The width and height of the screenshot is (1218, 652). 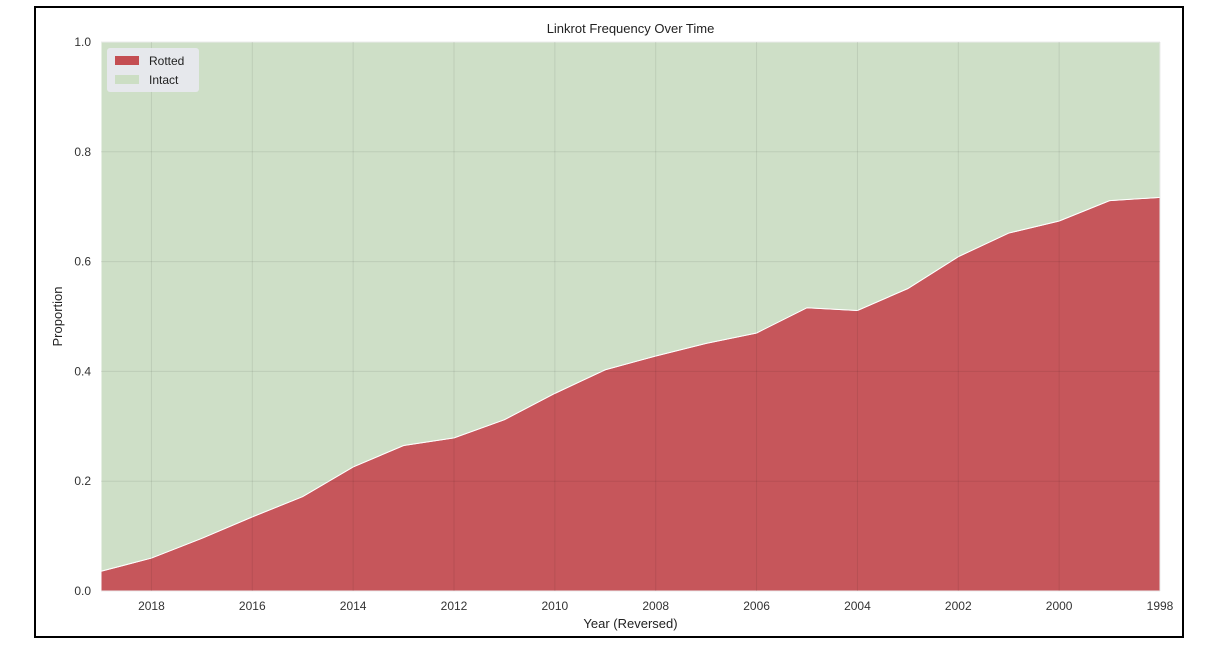 I want to click on legend-label-rotted: Rotted, so click(x=166, y=61).